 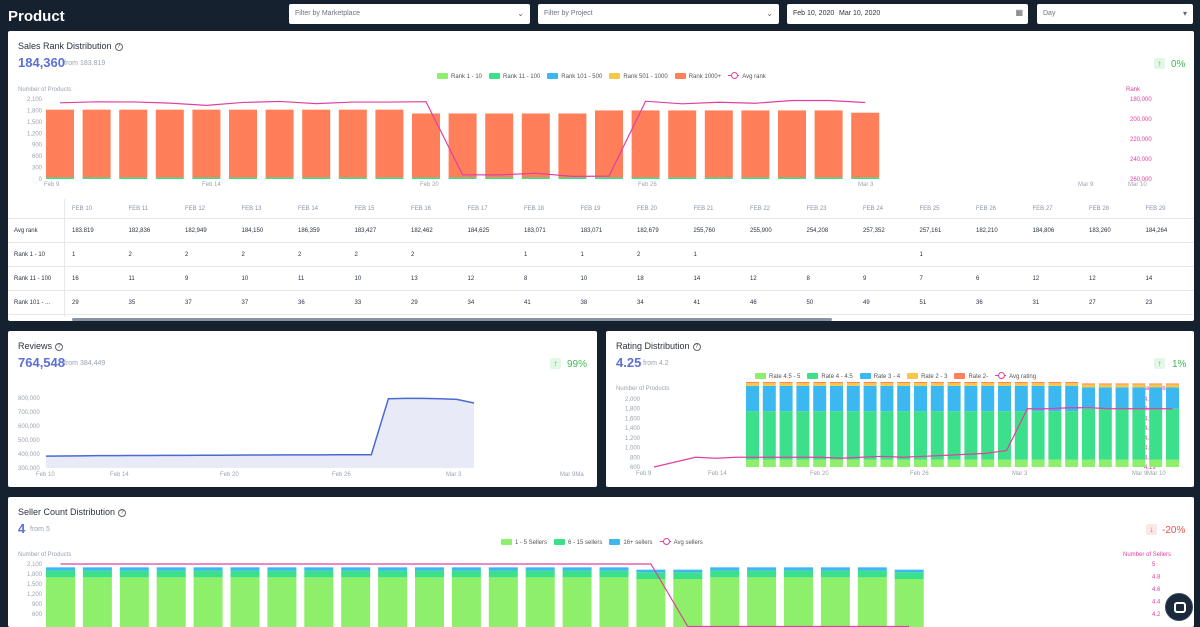 I want to click on y2-tick-label: 180,000, so click(x=1141, y=100).